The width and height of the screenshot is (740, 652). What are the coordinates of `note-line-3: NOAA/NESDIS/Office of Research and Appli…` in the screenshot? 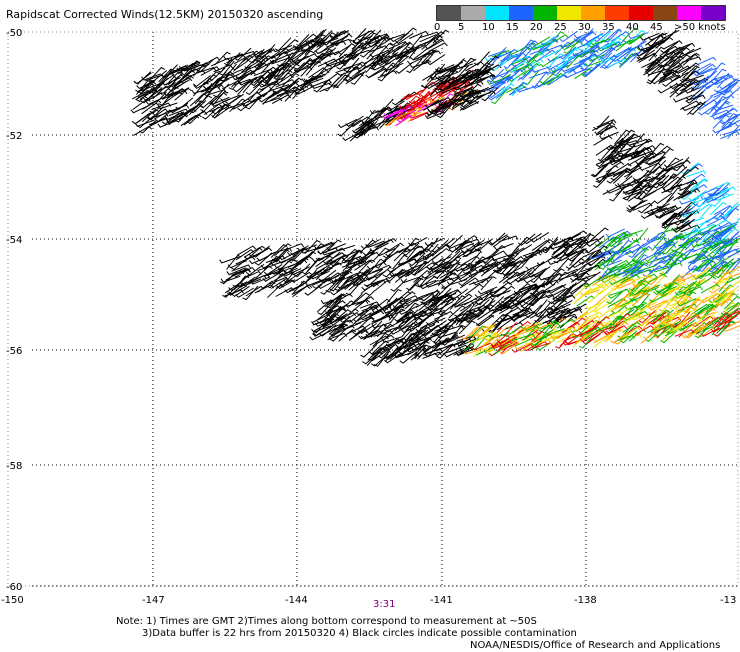 It's located at (418, 646).